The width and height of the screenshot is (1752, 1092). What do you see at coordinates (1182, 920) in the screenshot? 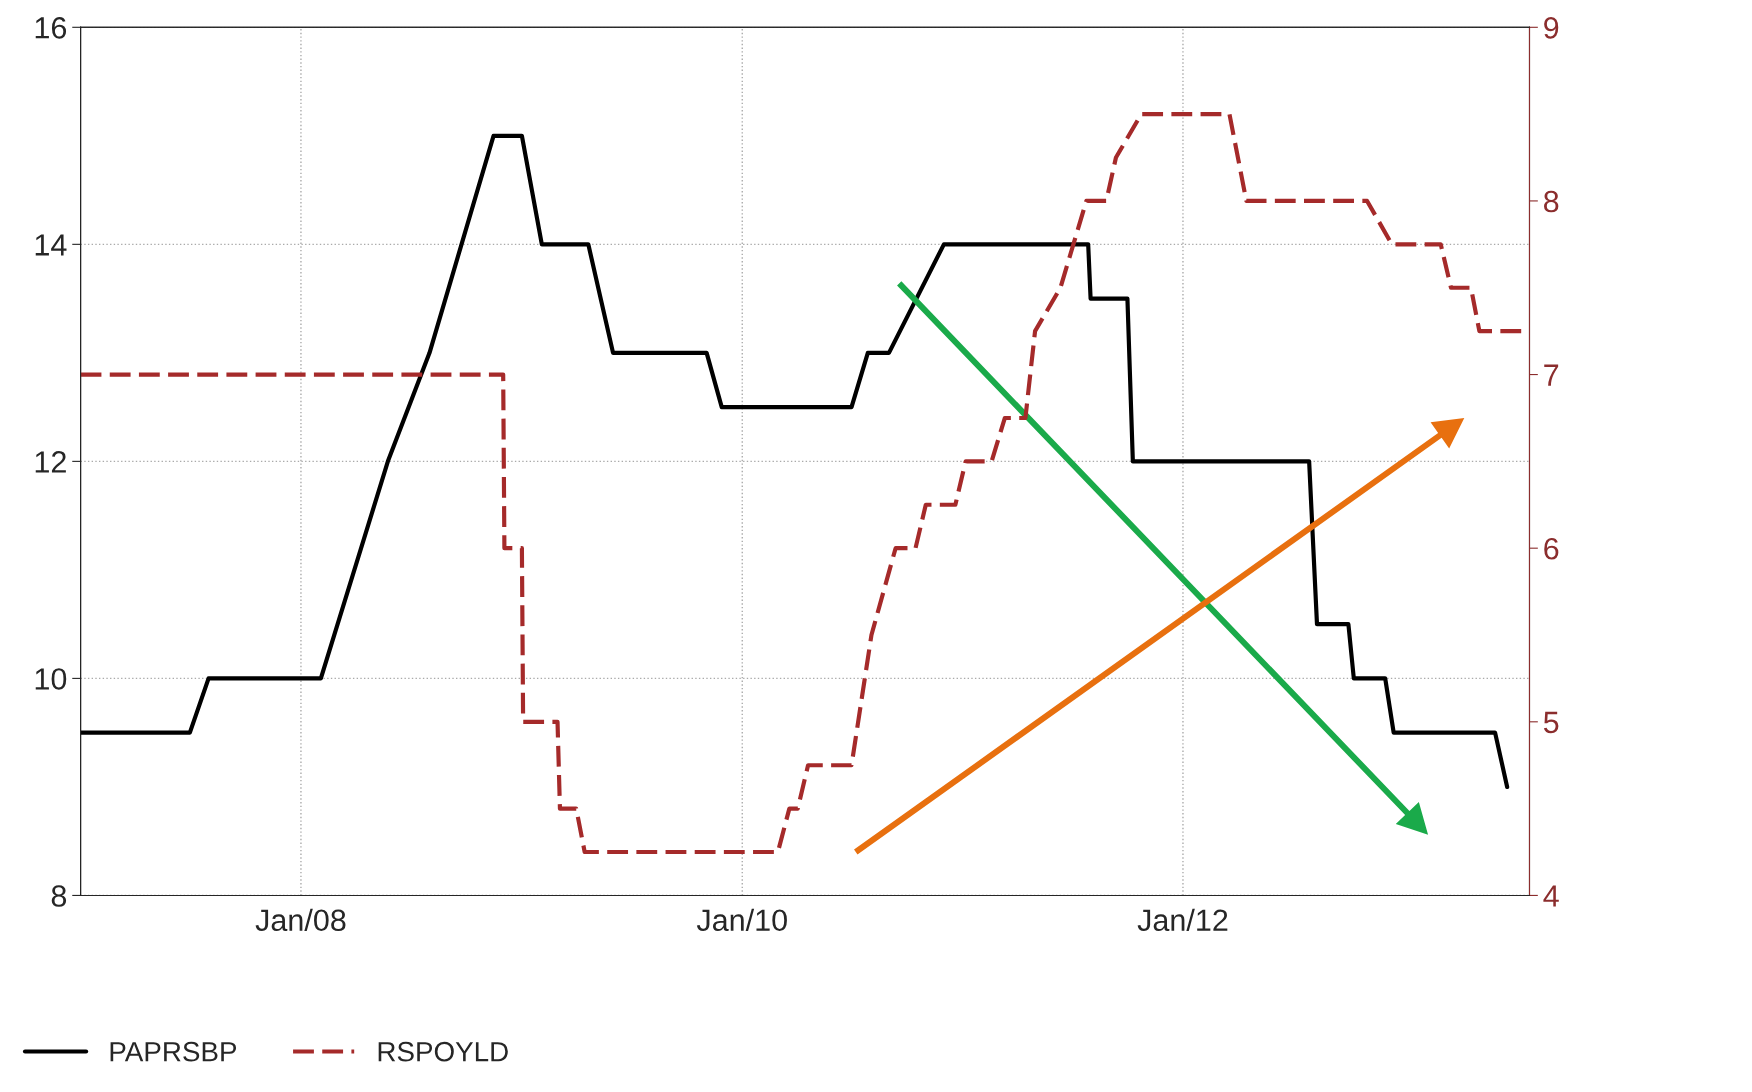
I see `x-tick-label: Jan/12` at bounding box center [1182, 920].